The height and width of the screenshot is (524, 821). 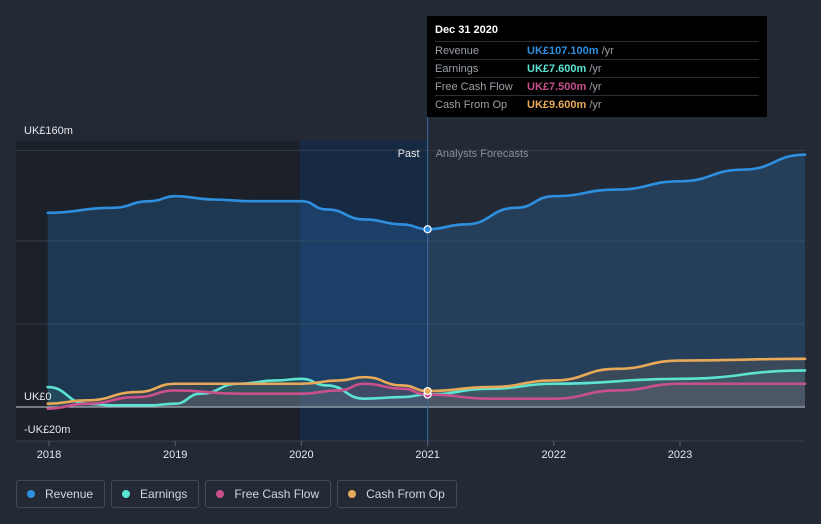 I want to click on tooltip-label: Revenue, so click(x=457, y=50).